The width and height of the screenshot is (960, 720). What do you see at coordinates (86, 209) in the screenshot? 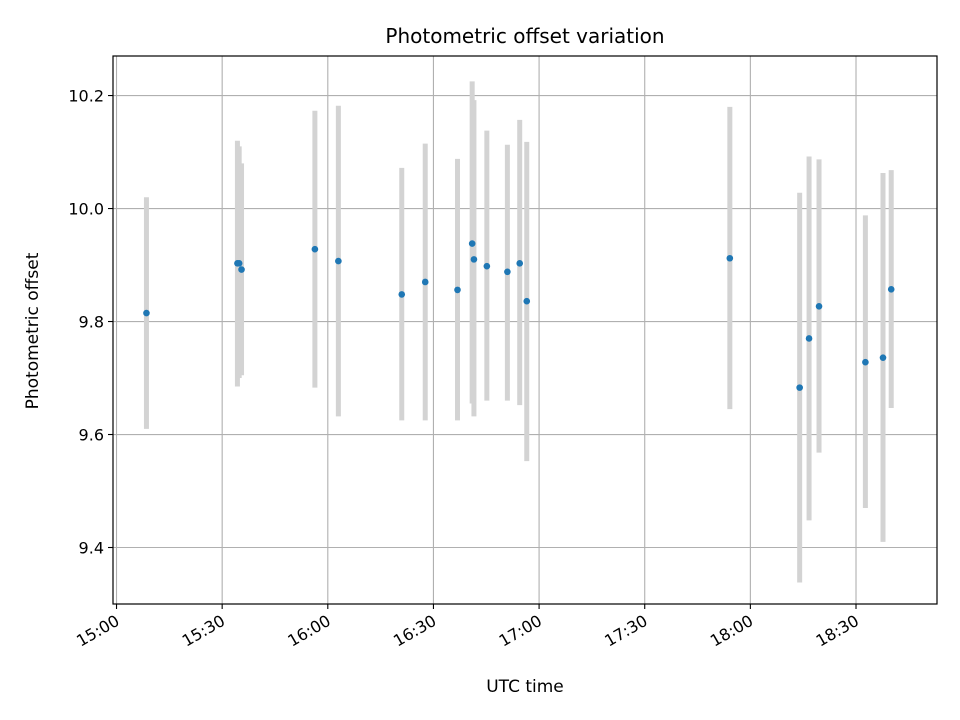
I see `y-tick-label: 10.0` at bounding box center [86, 209].